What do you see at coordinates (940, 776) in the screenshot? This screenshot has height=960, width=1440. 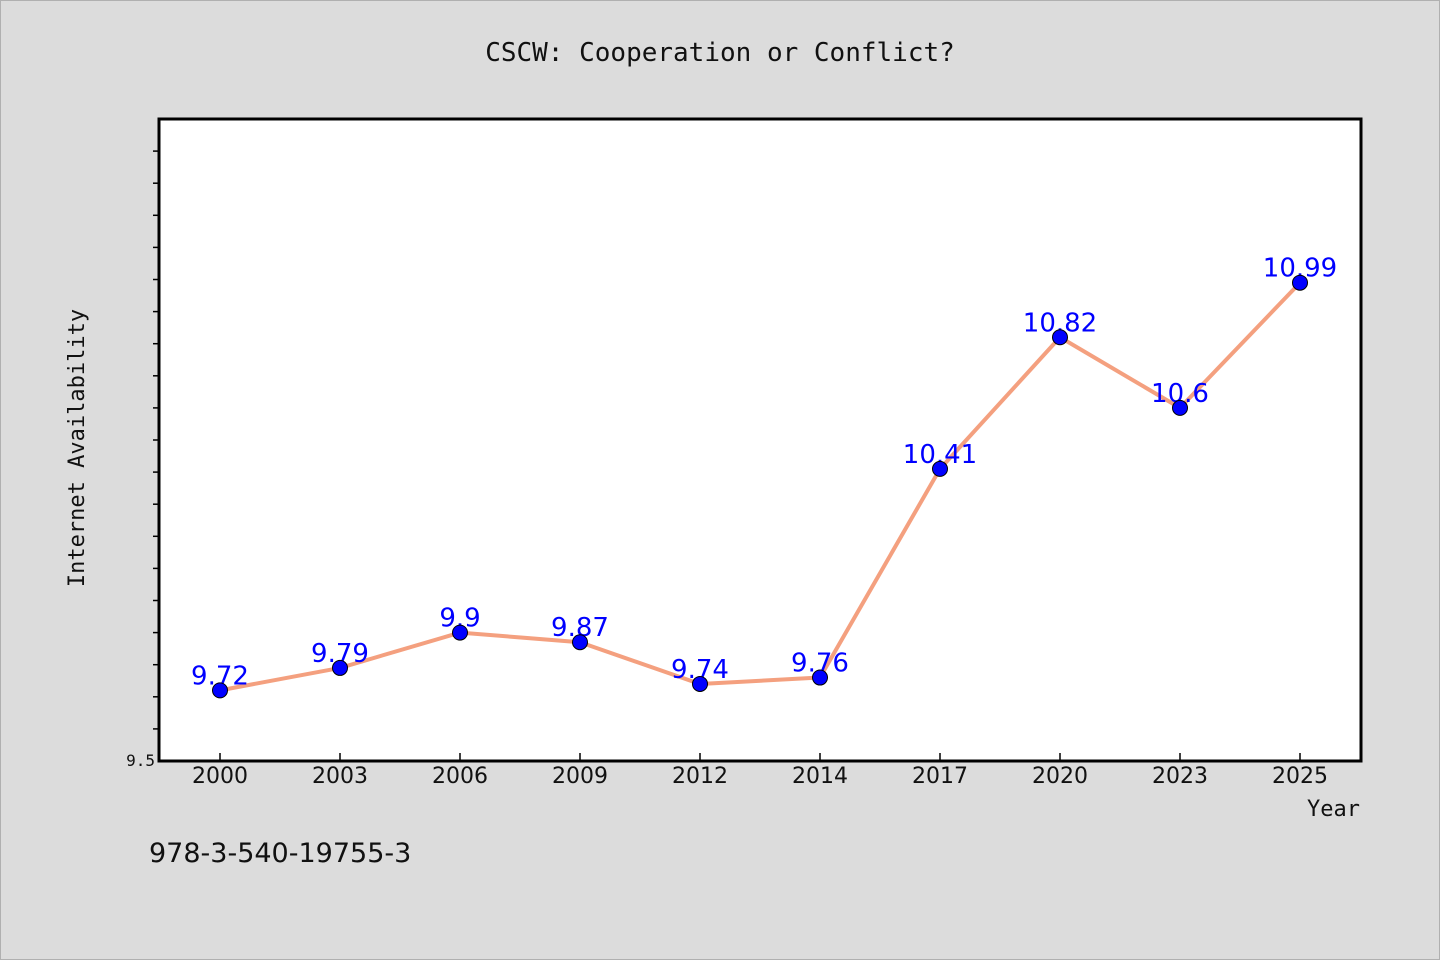 I see `x-tick-label: 2017` at bounding box center [940, 776].